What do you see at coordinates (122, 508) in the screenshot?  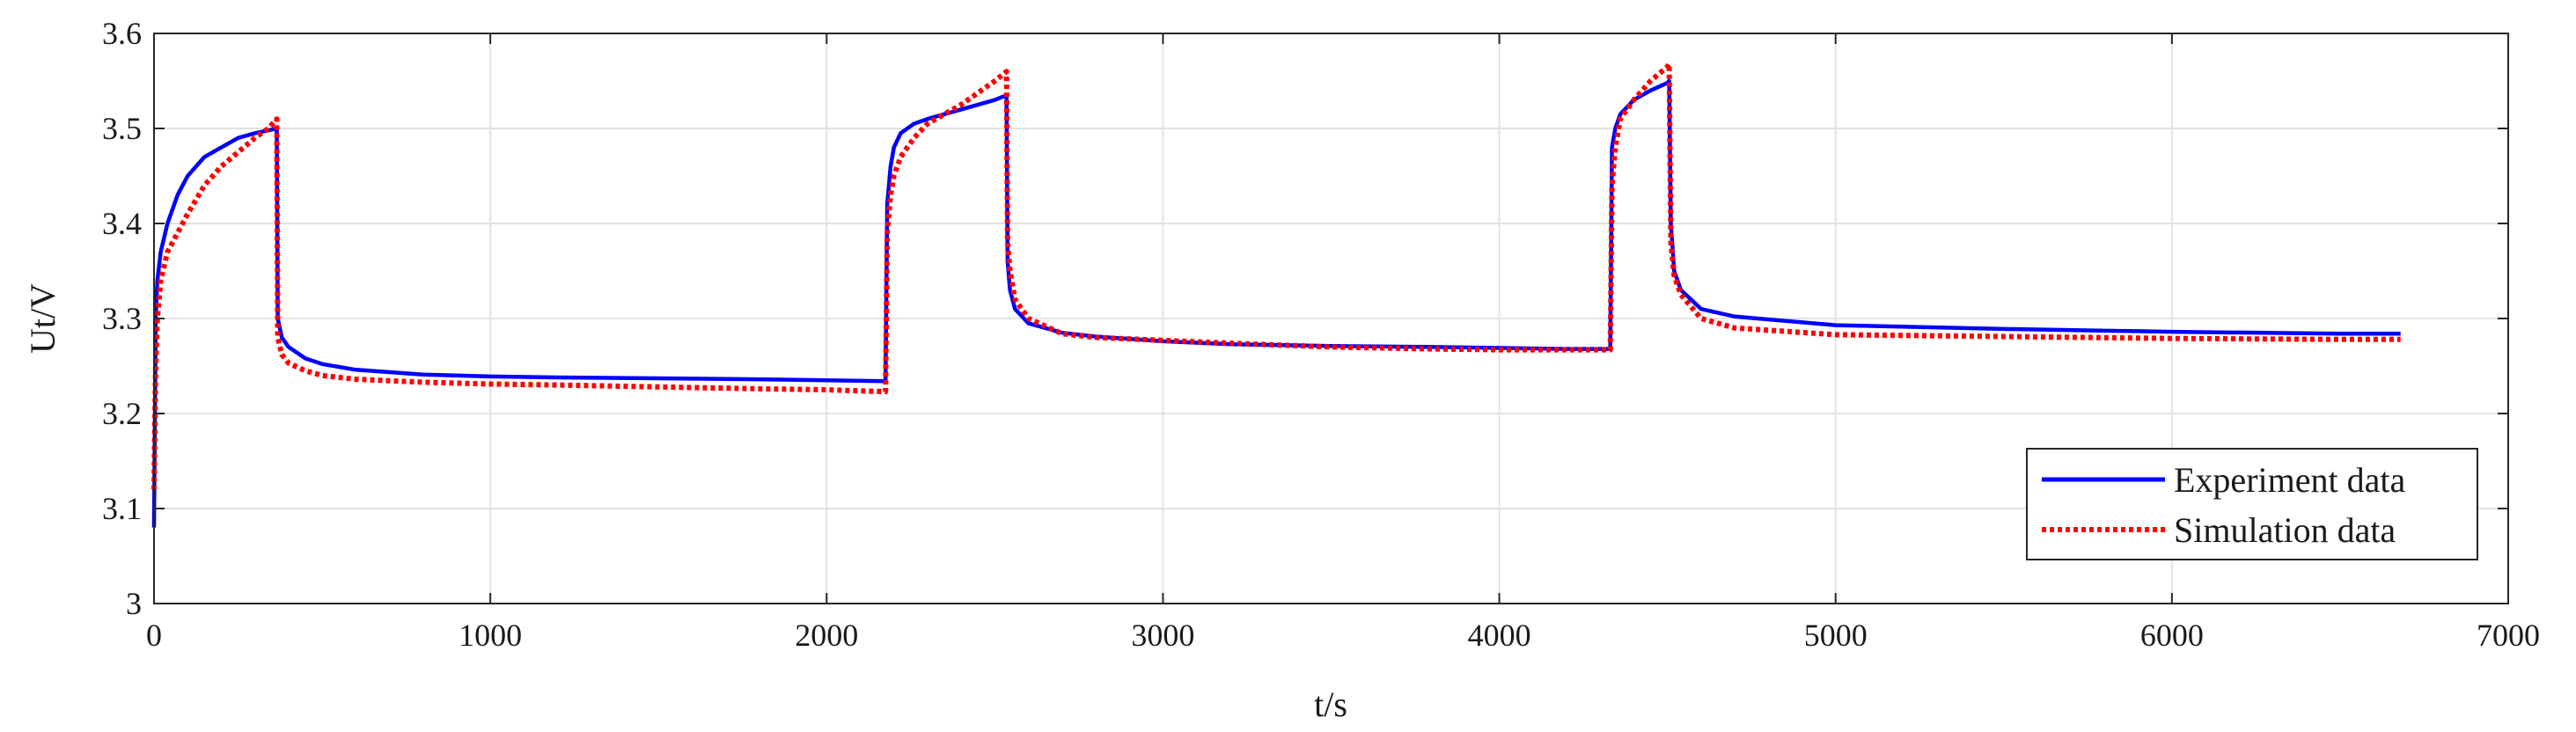 I see `y-tick-label: 3.1` at bounding box center [122, 508].